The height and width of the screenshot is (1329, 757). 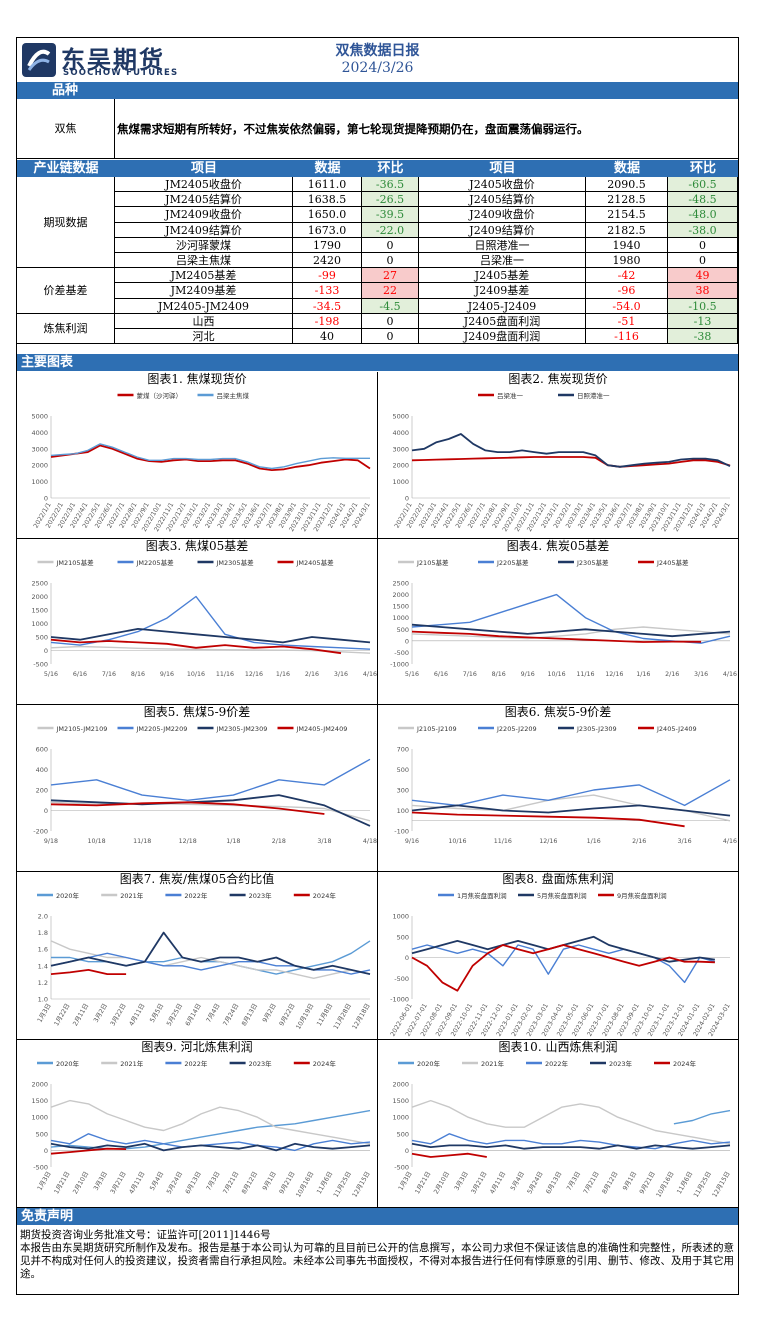 What do you see at coordinates (304, 1016) in the screenshot?
I see `x-tick-label: 10月19日` at bounding box center [304, 1016].